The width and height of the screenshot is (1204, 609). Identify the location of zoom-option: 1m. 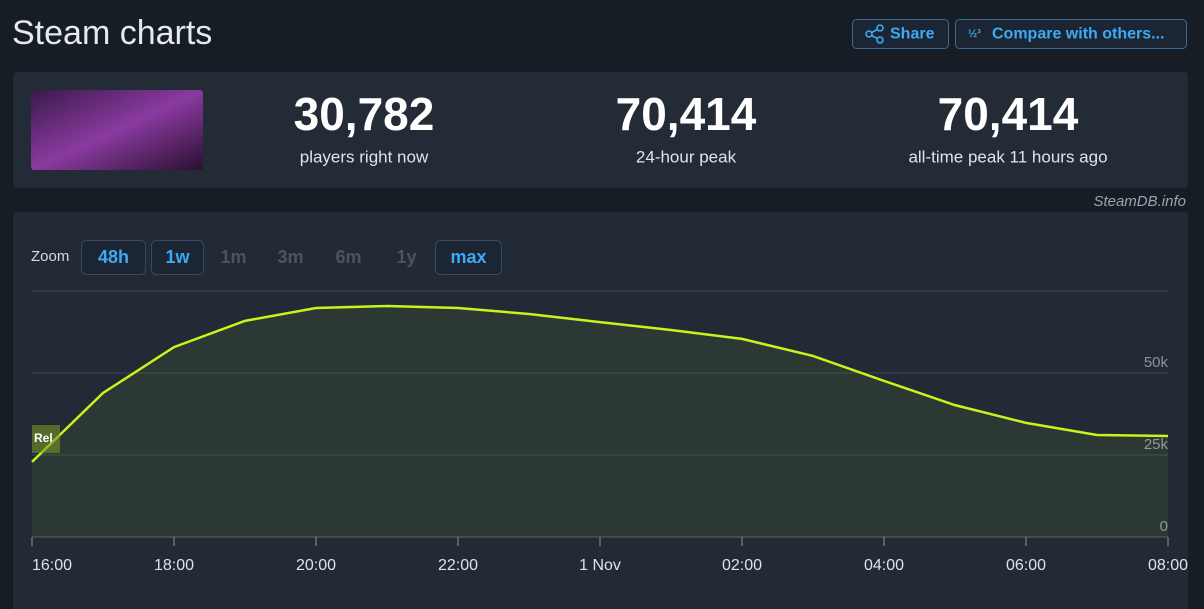
(233, 257).